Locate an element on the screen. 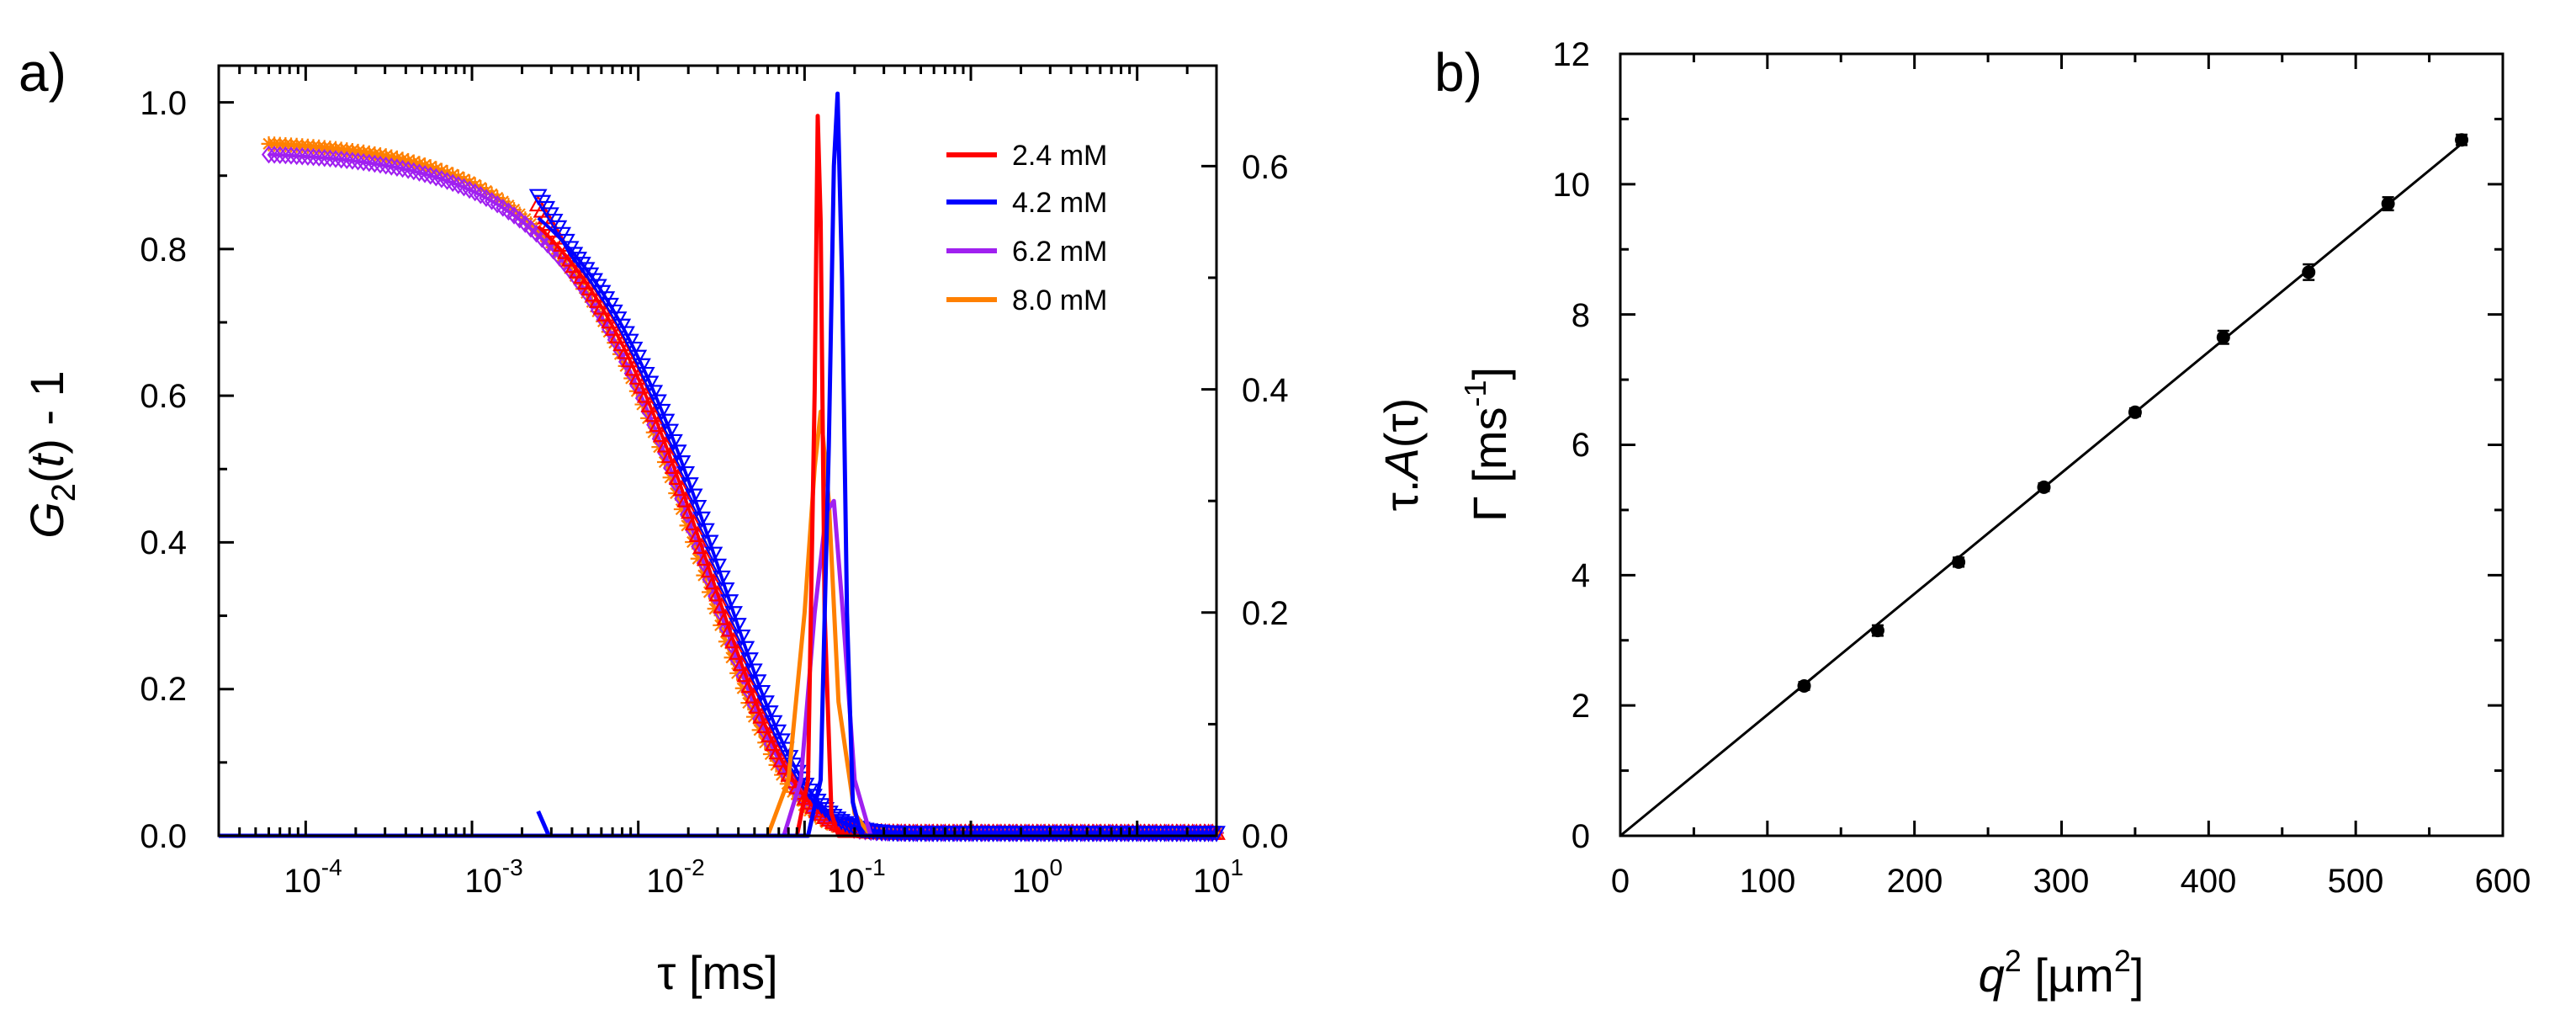  b-xtick-label-0: 0 is located at coordinates (1620, 881).